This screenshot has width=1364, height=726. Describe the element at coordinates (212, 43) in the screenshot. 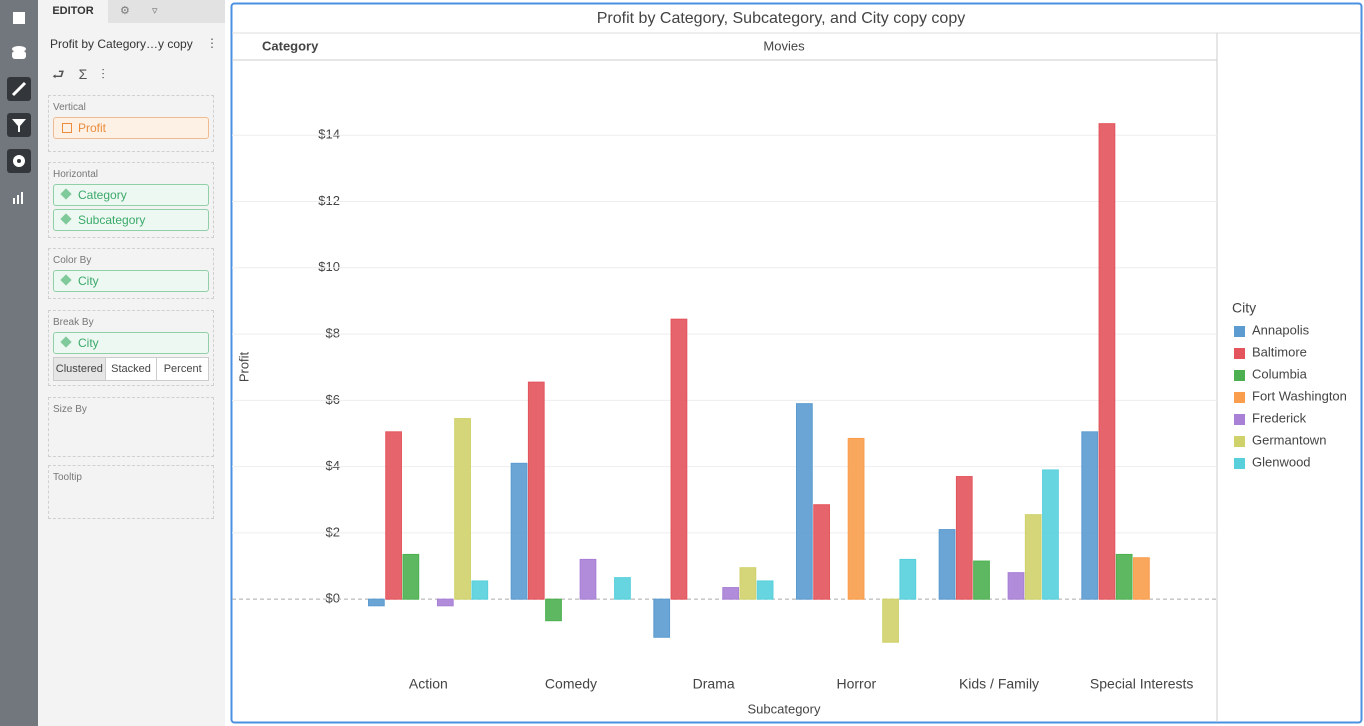

I see `menu-button: ⋮` at that location.